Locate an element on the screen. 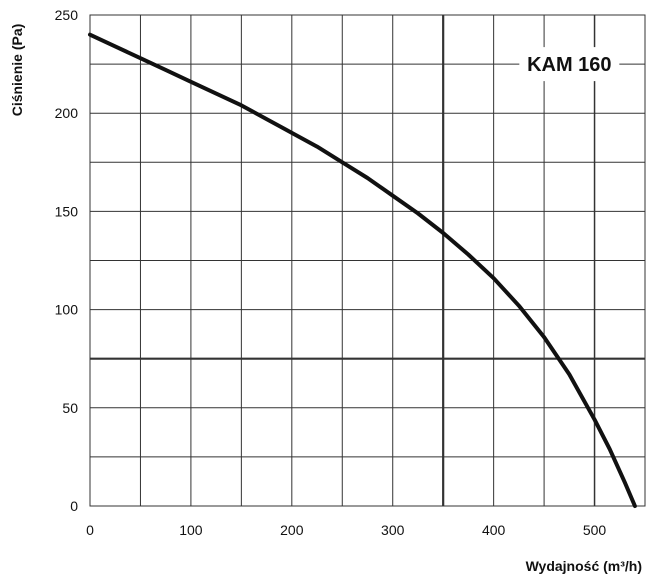  x-tick-label: 100 is located at coordinates (191, 530).